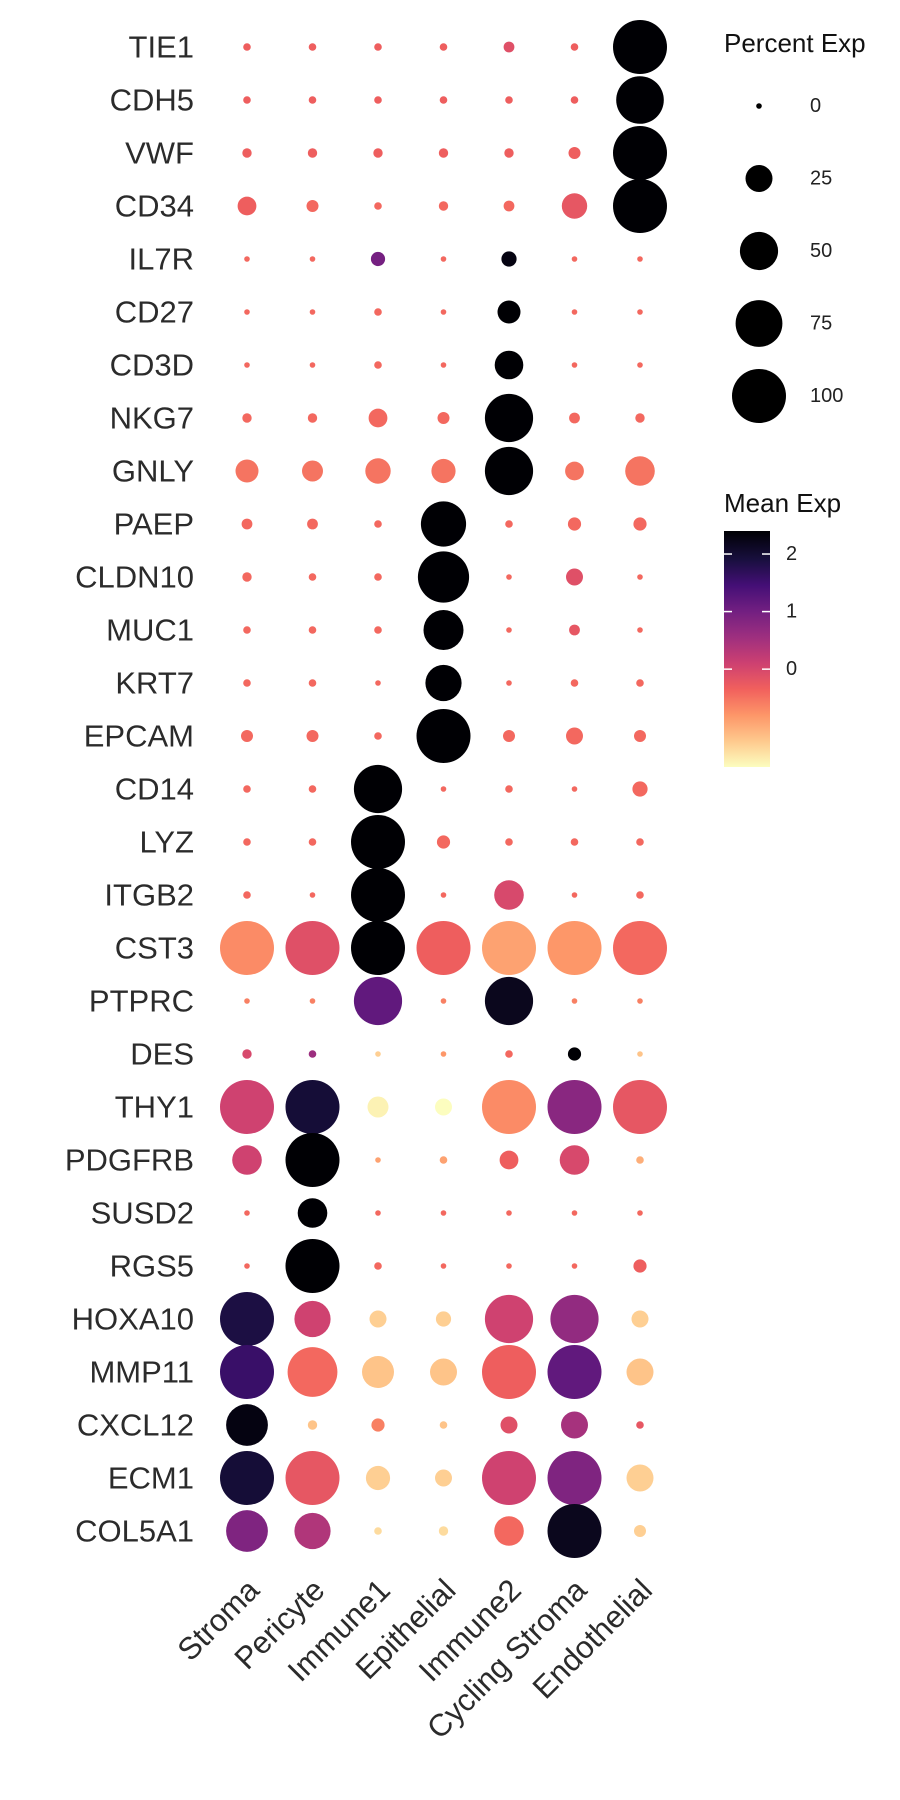 The height and width of the screenshot is (1800, 900). What do you see at coordinates (759, 106) in the screenshot?
I see `size-legend-dot` at bounding box center [759, 106].